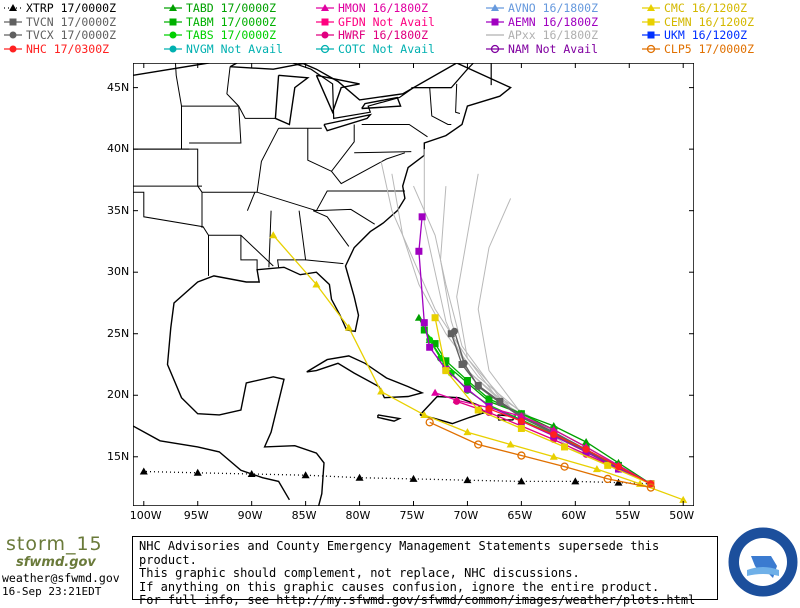  Describe the element at coordinates (196, 515) in the screenshot. I see `x-tick-label: 95W` at that location.